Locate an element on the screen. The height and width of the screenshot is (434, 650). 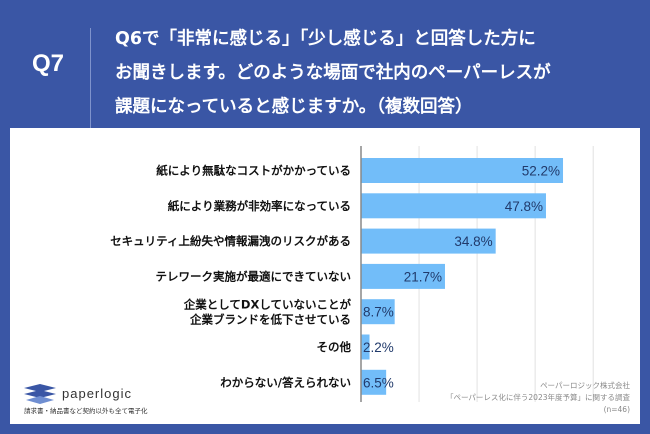
value-label: 34.8% is located at coordinates (473, 241).